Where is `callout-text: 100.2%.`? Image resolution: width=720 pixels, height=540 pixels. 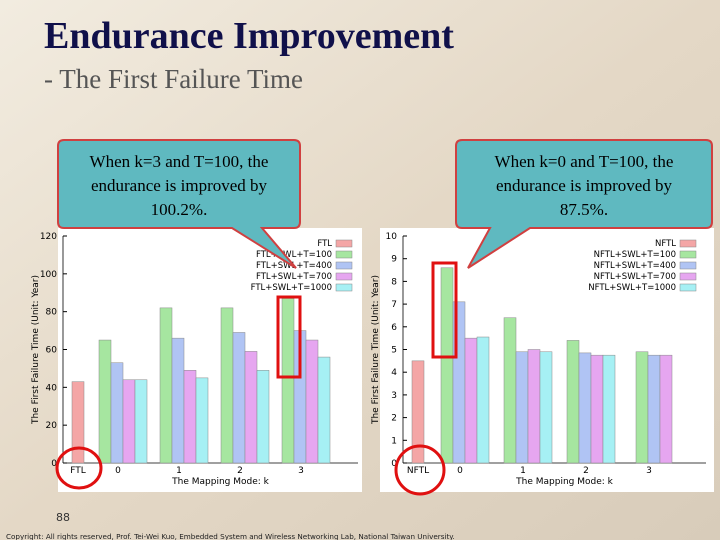
callout-text: 100.2%. is located at coordinates (179, 209).